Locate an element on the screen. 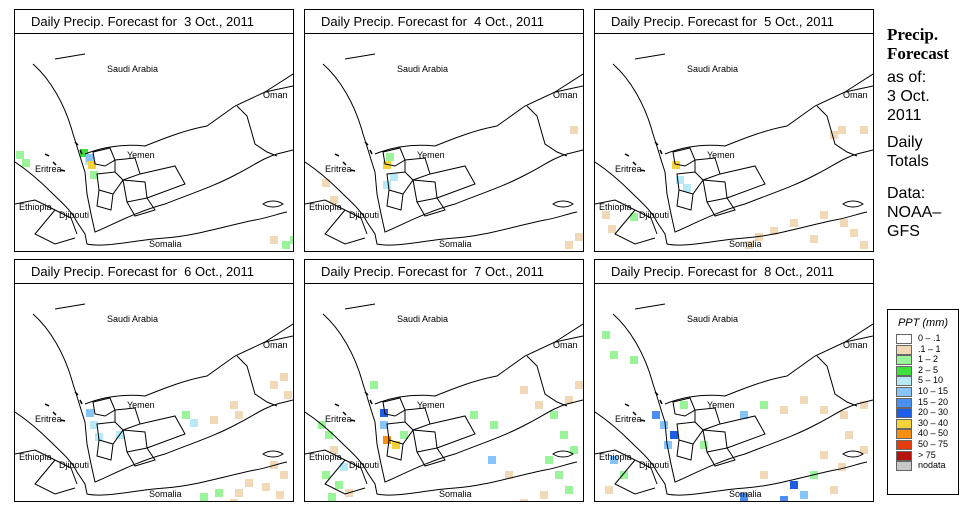 Image resolution: width=971 pixels, height=521 pixels. legend-label: 1 – 2 is located at coordinates (928, 359).